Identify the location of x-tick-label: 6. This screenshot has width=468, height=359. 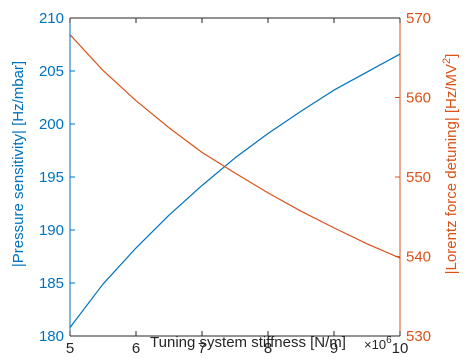
(136, 348).